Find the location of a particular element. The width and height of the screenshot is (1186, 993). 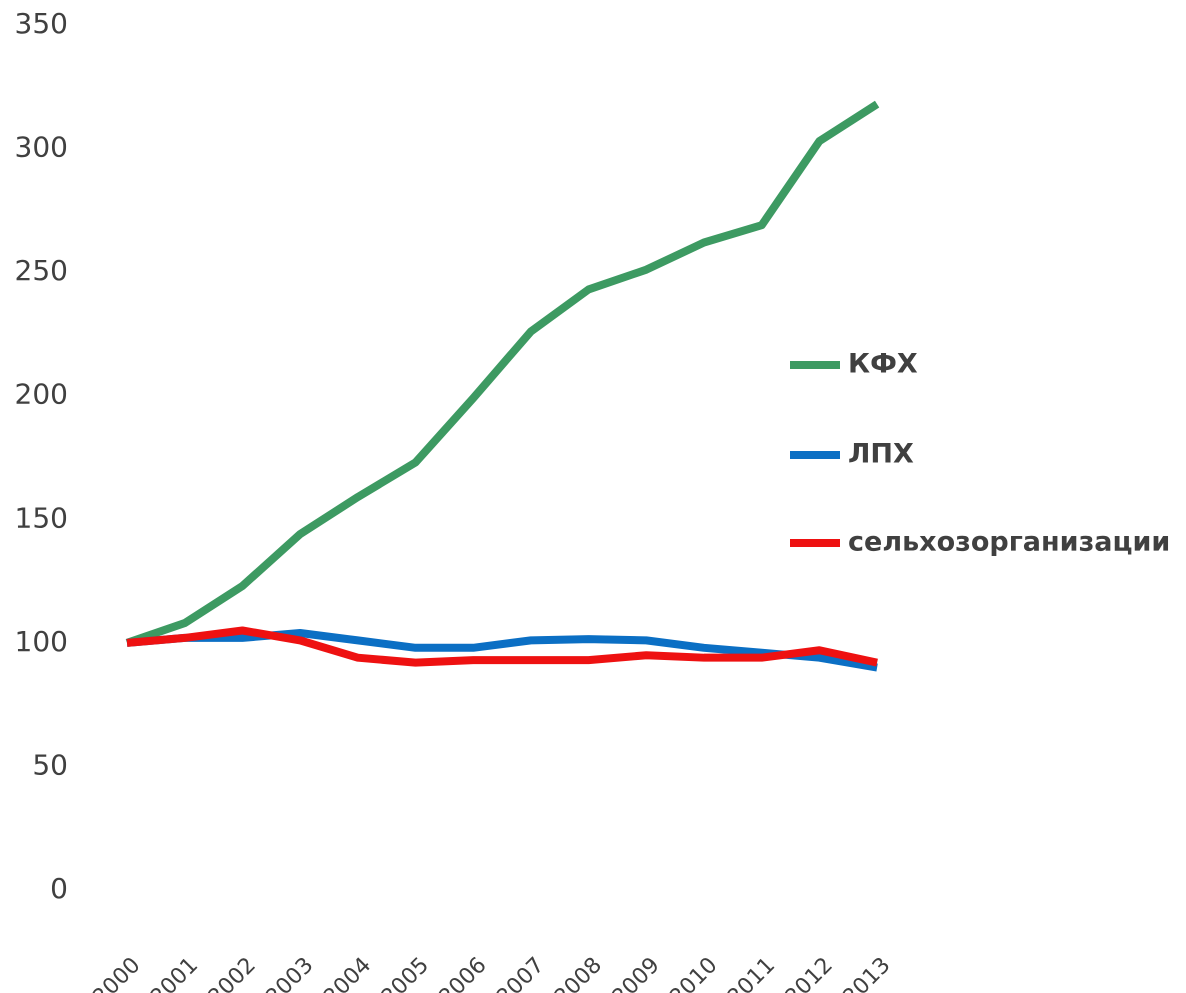

y-tick-label: 200 is located at coordinates (41, 394).